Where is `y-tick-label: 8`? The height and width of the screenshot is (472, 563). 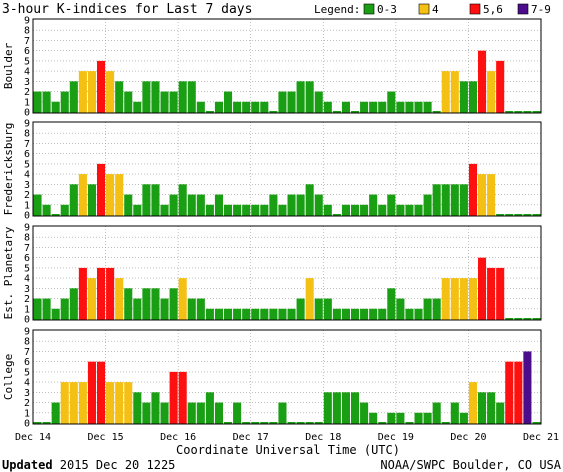
y-tick-label: 8 is located at coordinates (27, 31).